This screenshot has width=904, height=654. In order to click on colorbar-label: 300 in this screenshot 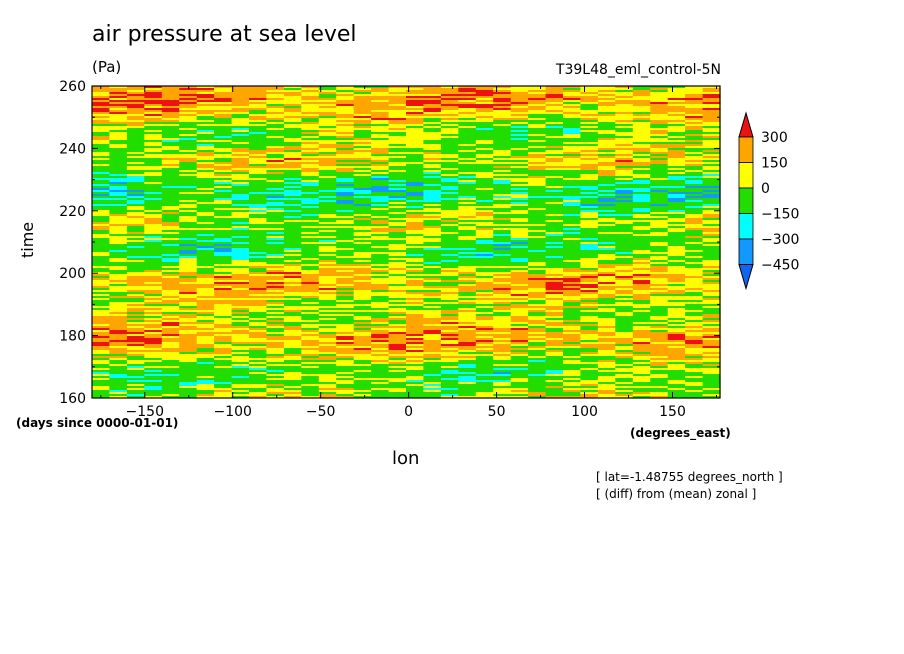, I will do `click(774, 138)`.